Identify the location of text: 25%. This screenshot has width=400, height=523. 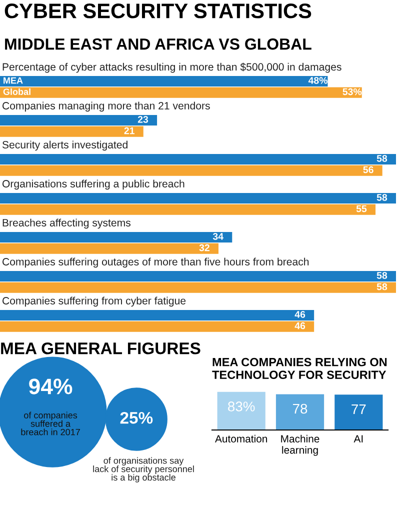
(136, 418).